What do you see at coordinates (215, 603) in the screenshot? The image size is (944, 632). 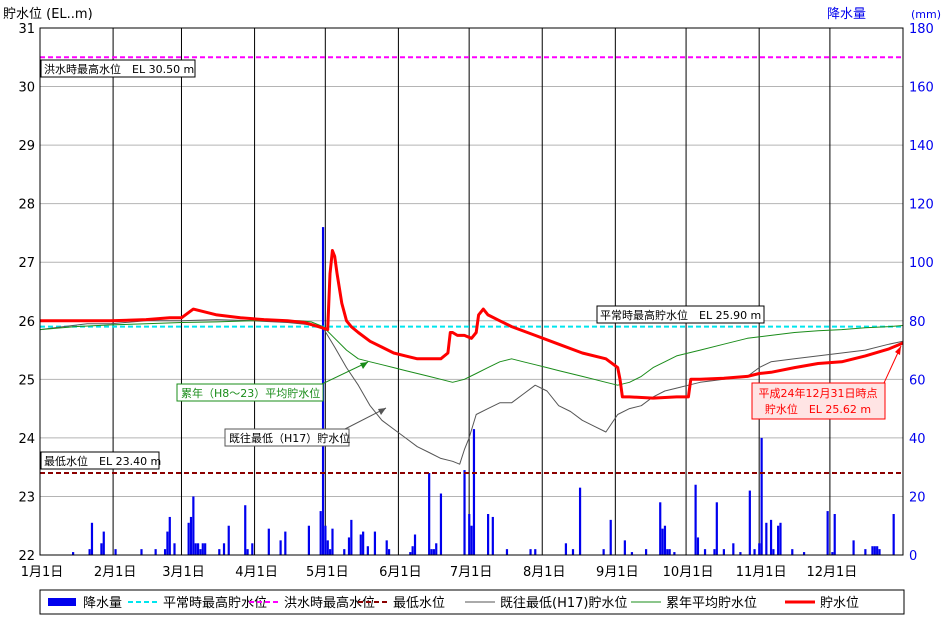 I see `legend-label: 平常時最高貯水位` at bounding box center [215, 603].